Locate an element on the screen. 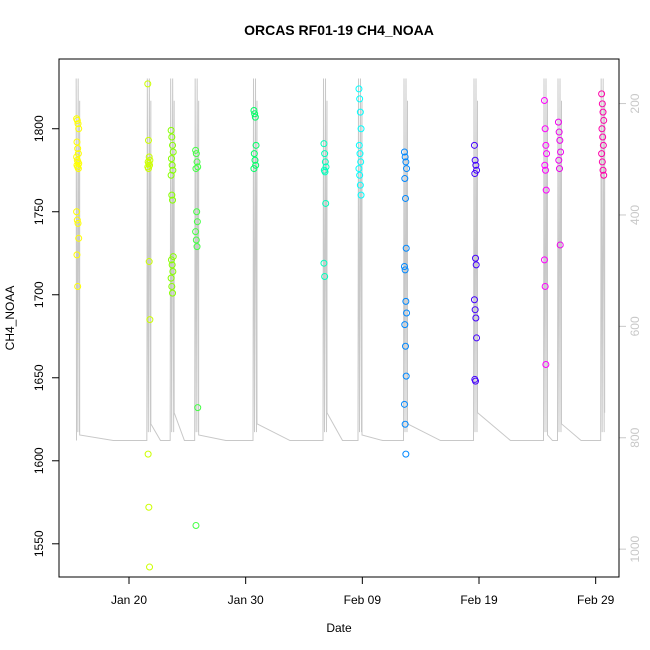  x-tick-label: Feb 19 is located at coordinates (479, 600).